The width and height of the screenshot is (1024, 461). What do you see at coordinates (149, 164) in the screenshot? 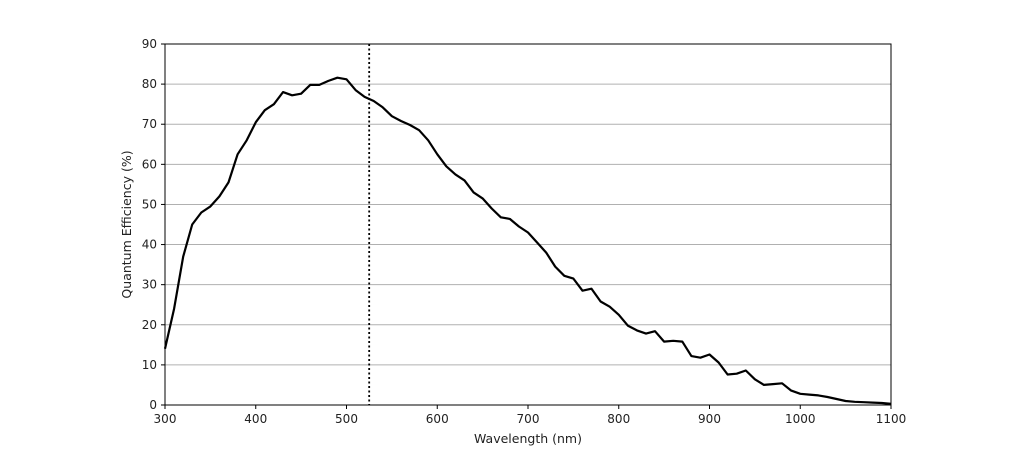
I see `y-tick-label: 60` at bounding box center [149, 164].